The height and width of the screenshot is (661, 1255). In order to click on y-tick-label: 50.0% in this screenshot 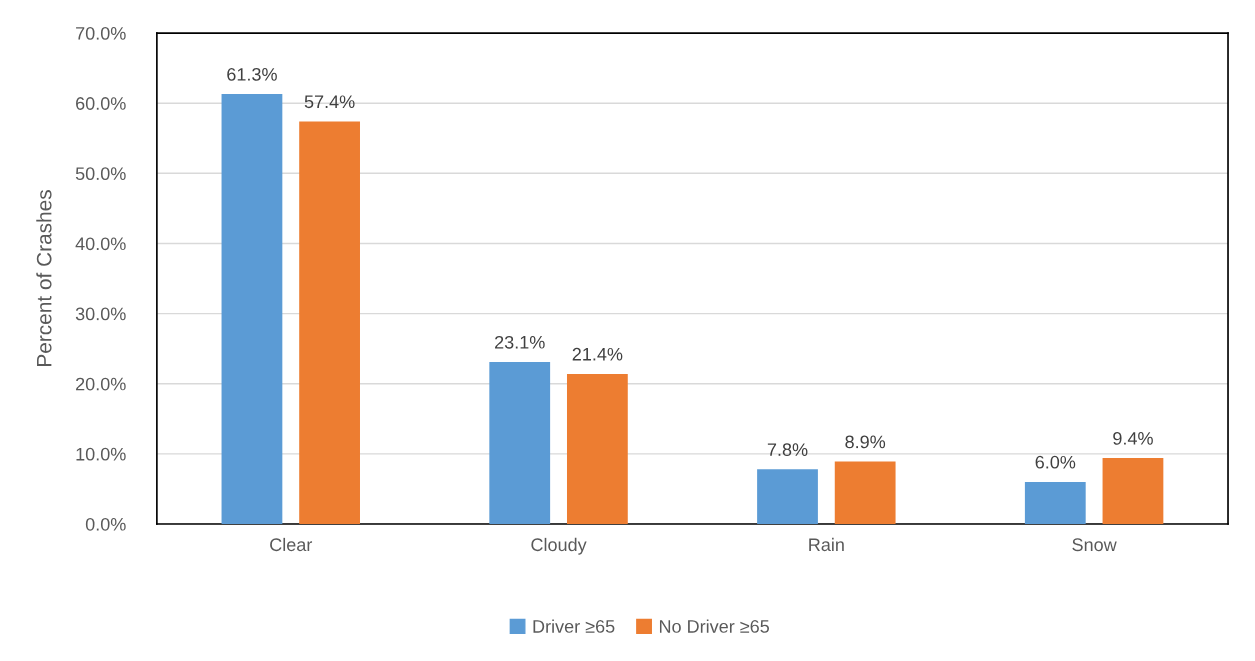, I will do `click(100, 174)`.